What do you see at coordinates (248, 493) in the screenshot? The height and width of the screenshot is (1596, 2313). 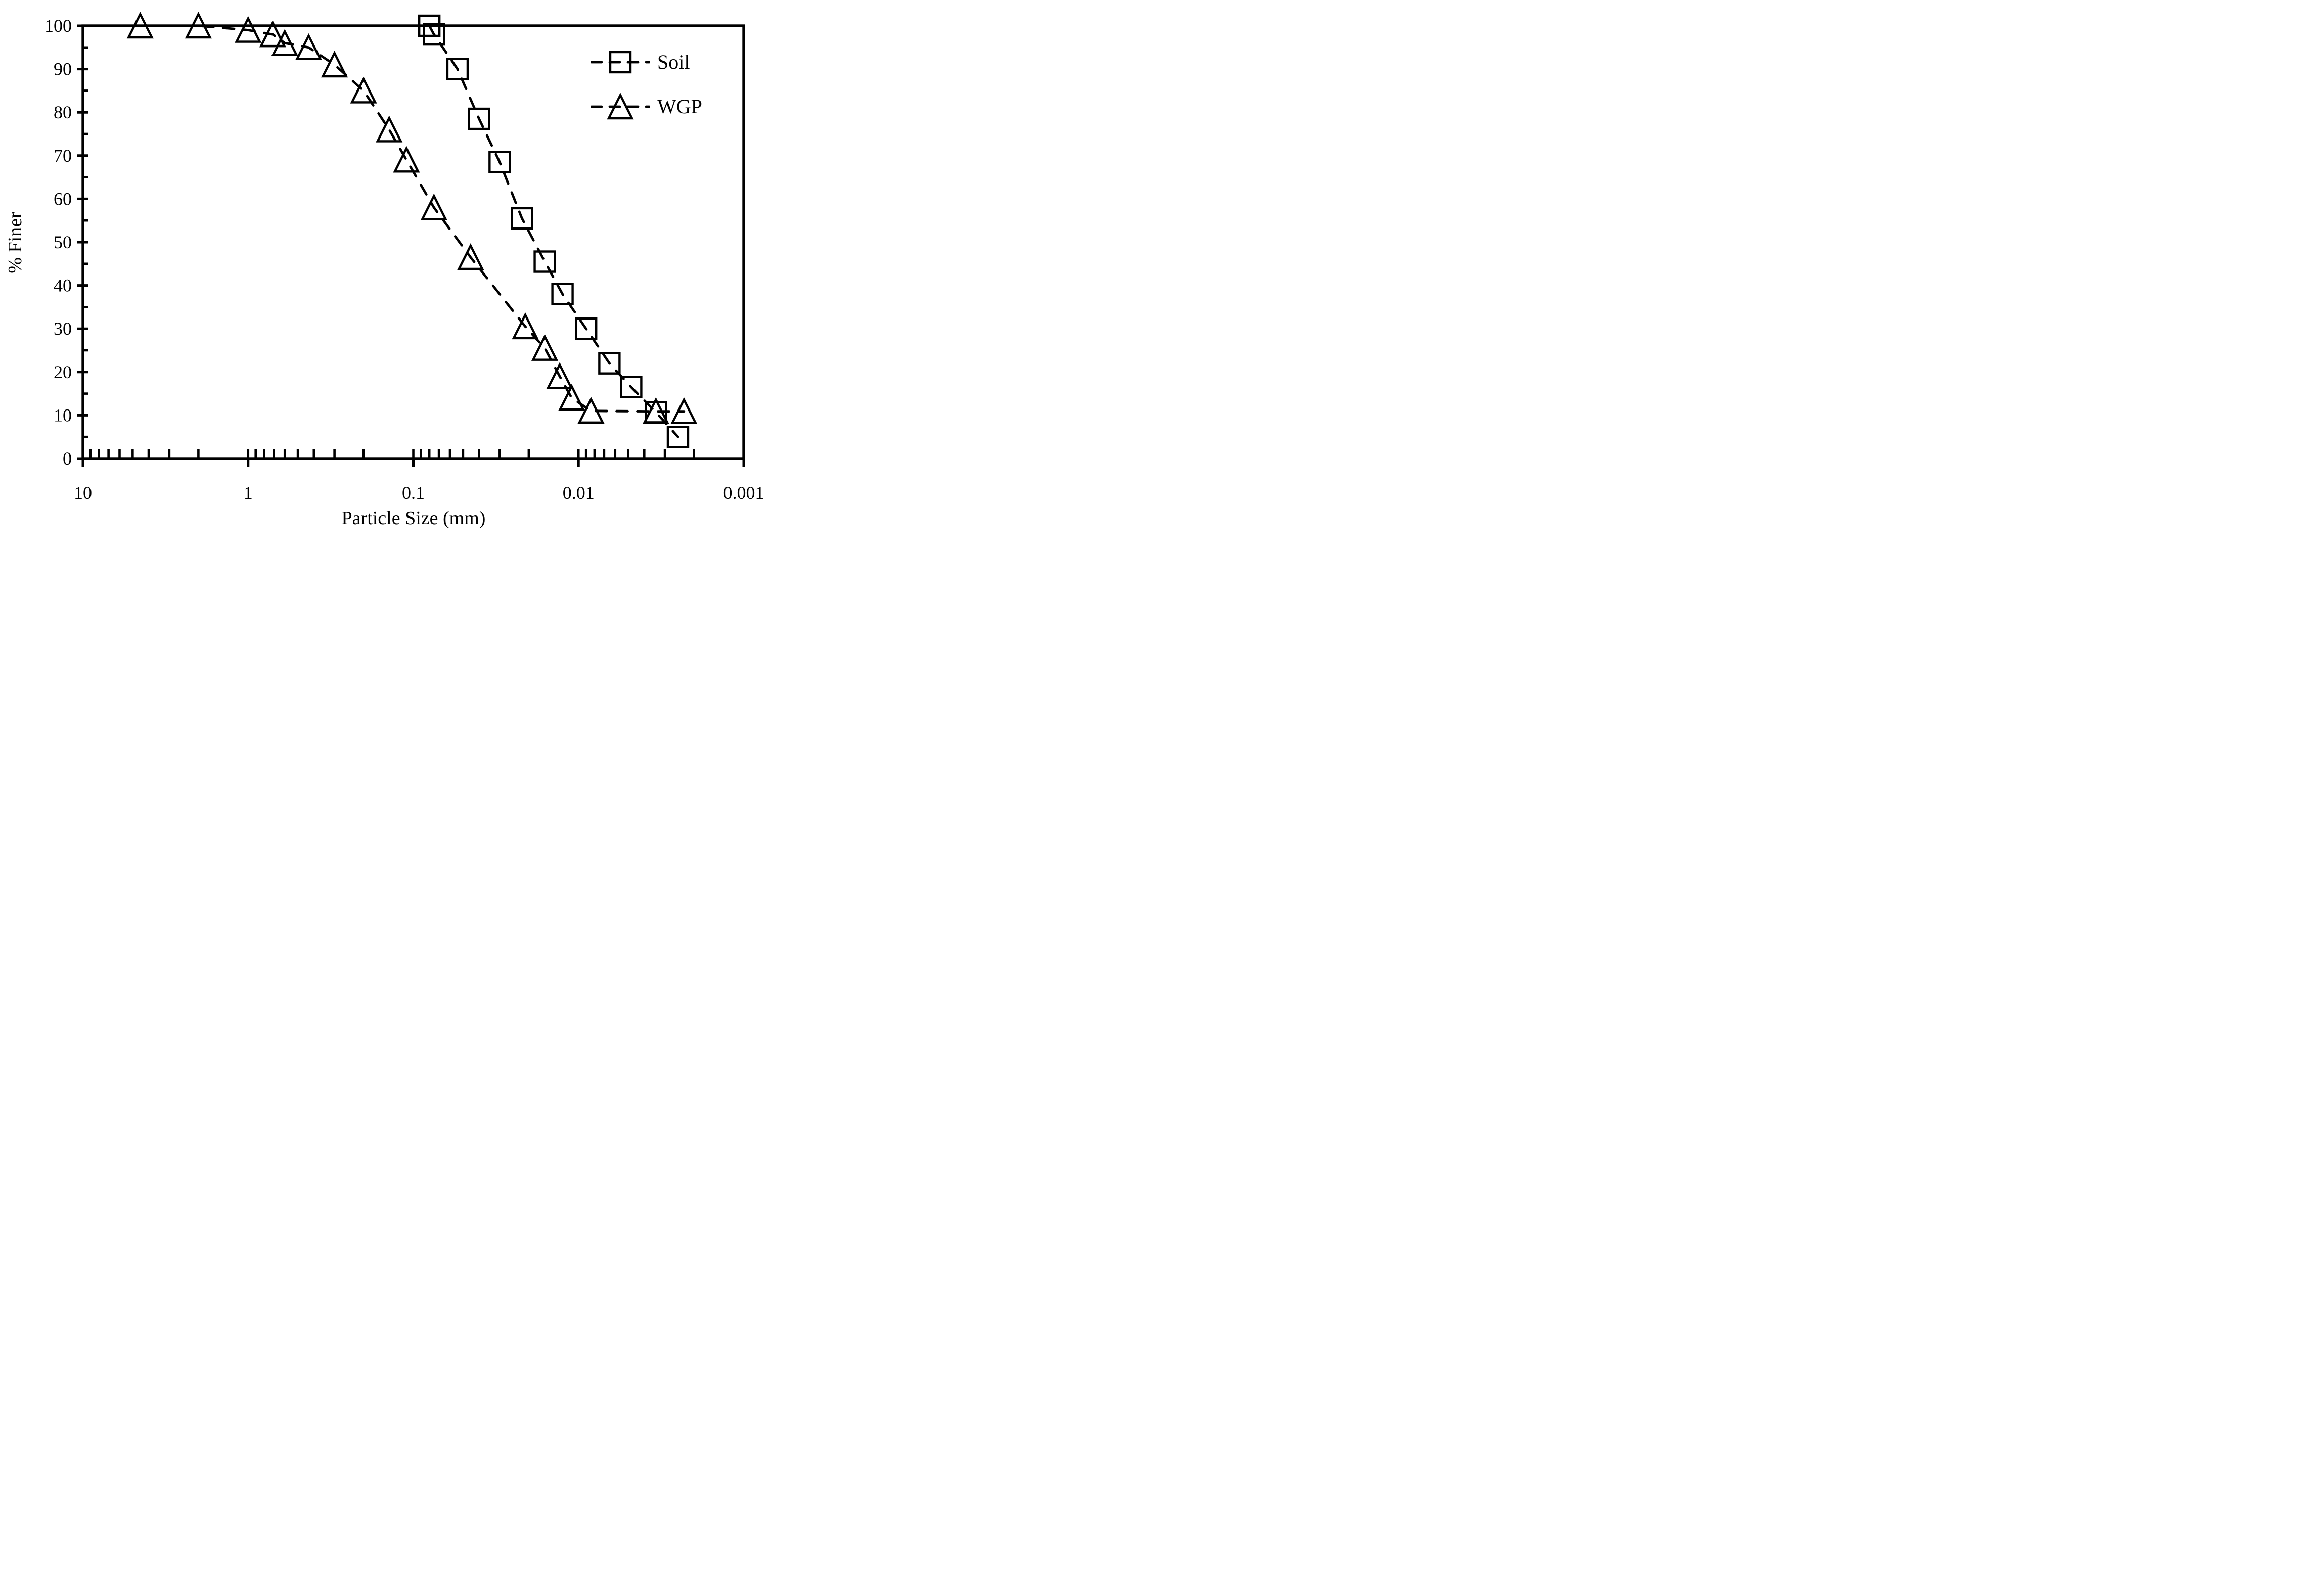 I see `svg-text: 1` at bounding box center [248, 493].